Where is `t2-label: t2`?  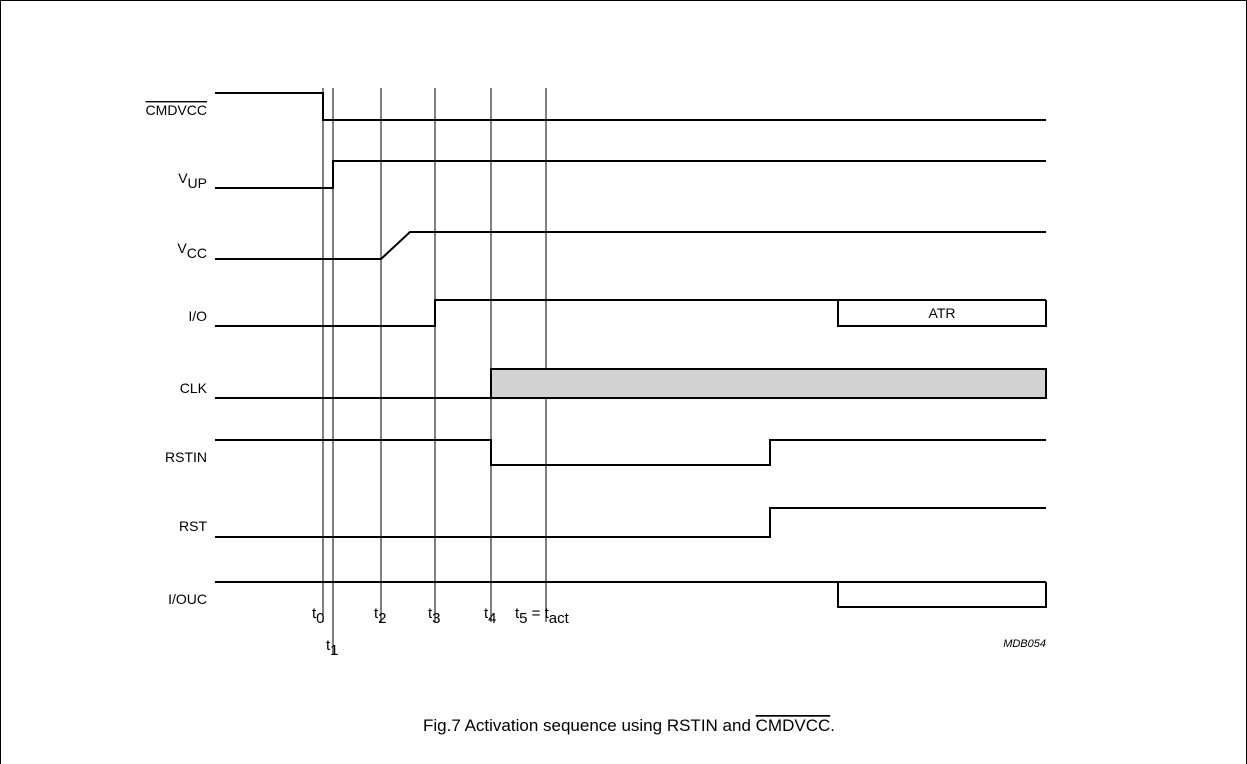 t2-label: t2 is located at coordinates (380, 616).